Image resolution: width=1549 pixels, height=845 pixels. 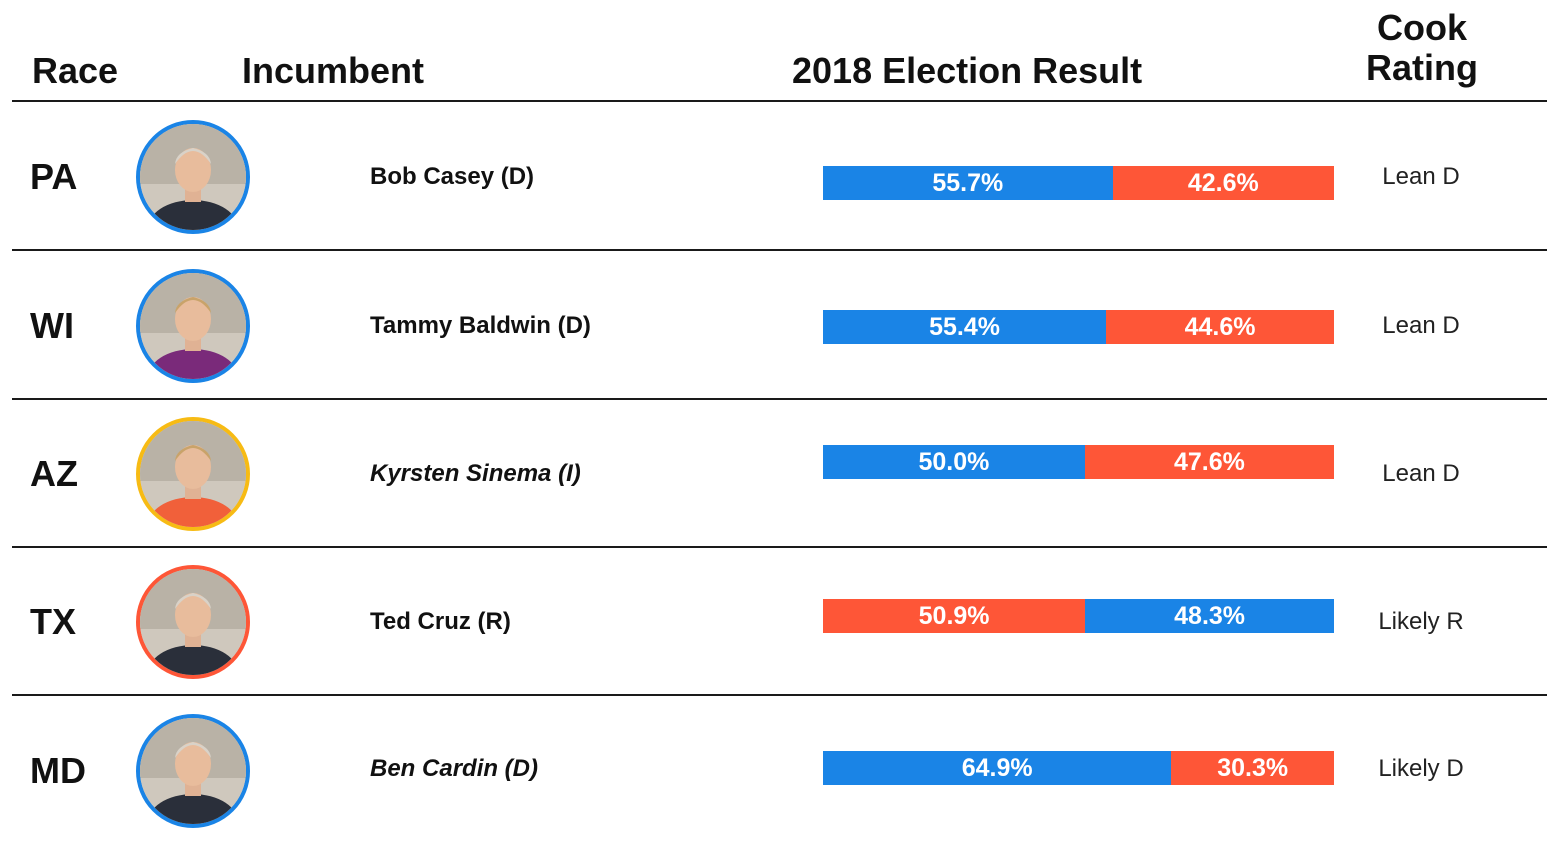 I want to click on header-cook-line1: Cook, so click(x=1422, y=27).